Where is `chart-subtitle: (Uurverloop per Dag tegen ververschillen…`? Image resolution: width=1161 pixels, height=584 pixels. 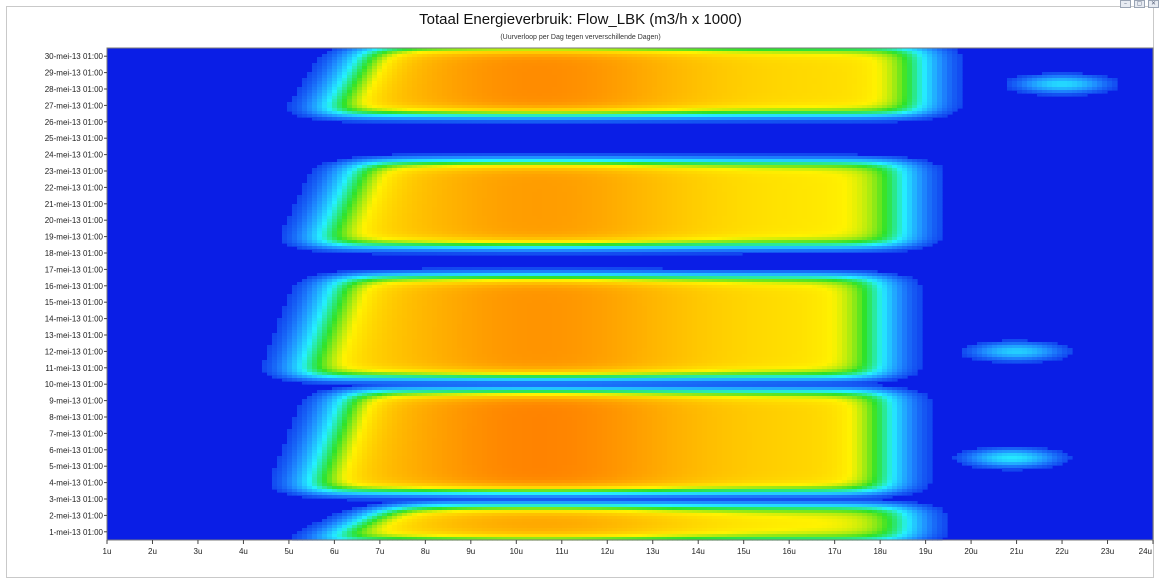
chart-subtitle: (Uurverloop per Dag tegen ververschillen… is located at coordinates (580, 37).